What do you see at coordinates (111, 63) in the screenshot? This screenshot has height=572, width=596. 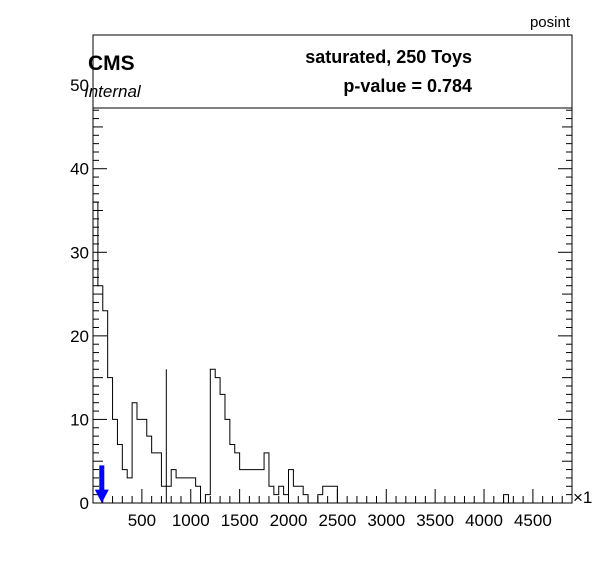 I see `cms-label: CMS` at bounding box center [111, 63].